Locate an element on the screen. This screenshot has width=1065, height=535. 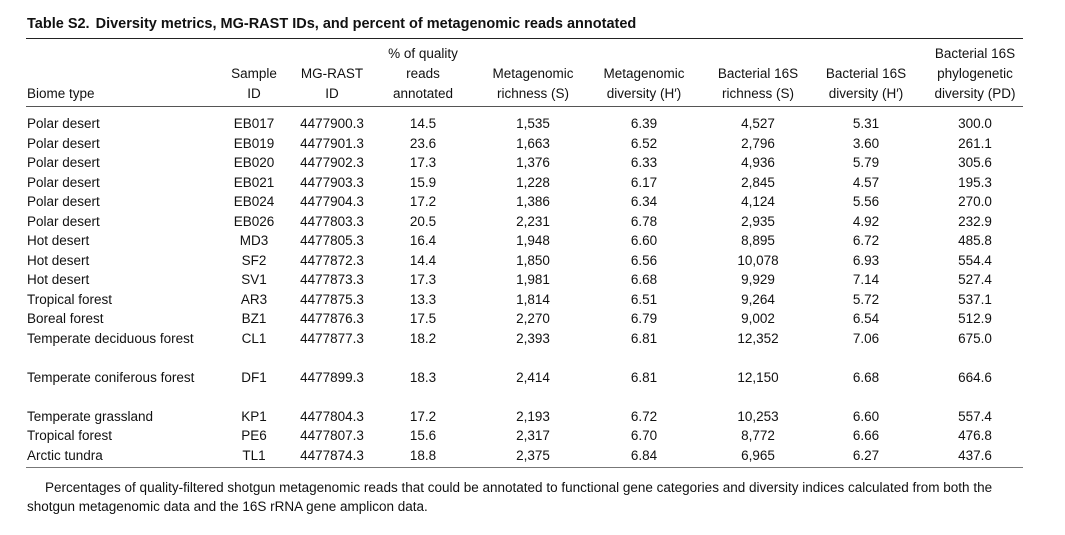
cell-mrich: 2,231 is located at coordinates (533, 221).